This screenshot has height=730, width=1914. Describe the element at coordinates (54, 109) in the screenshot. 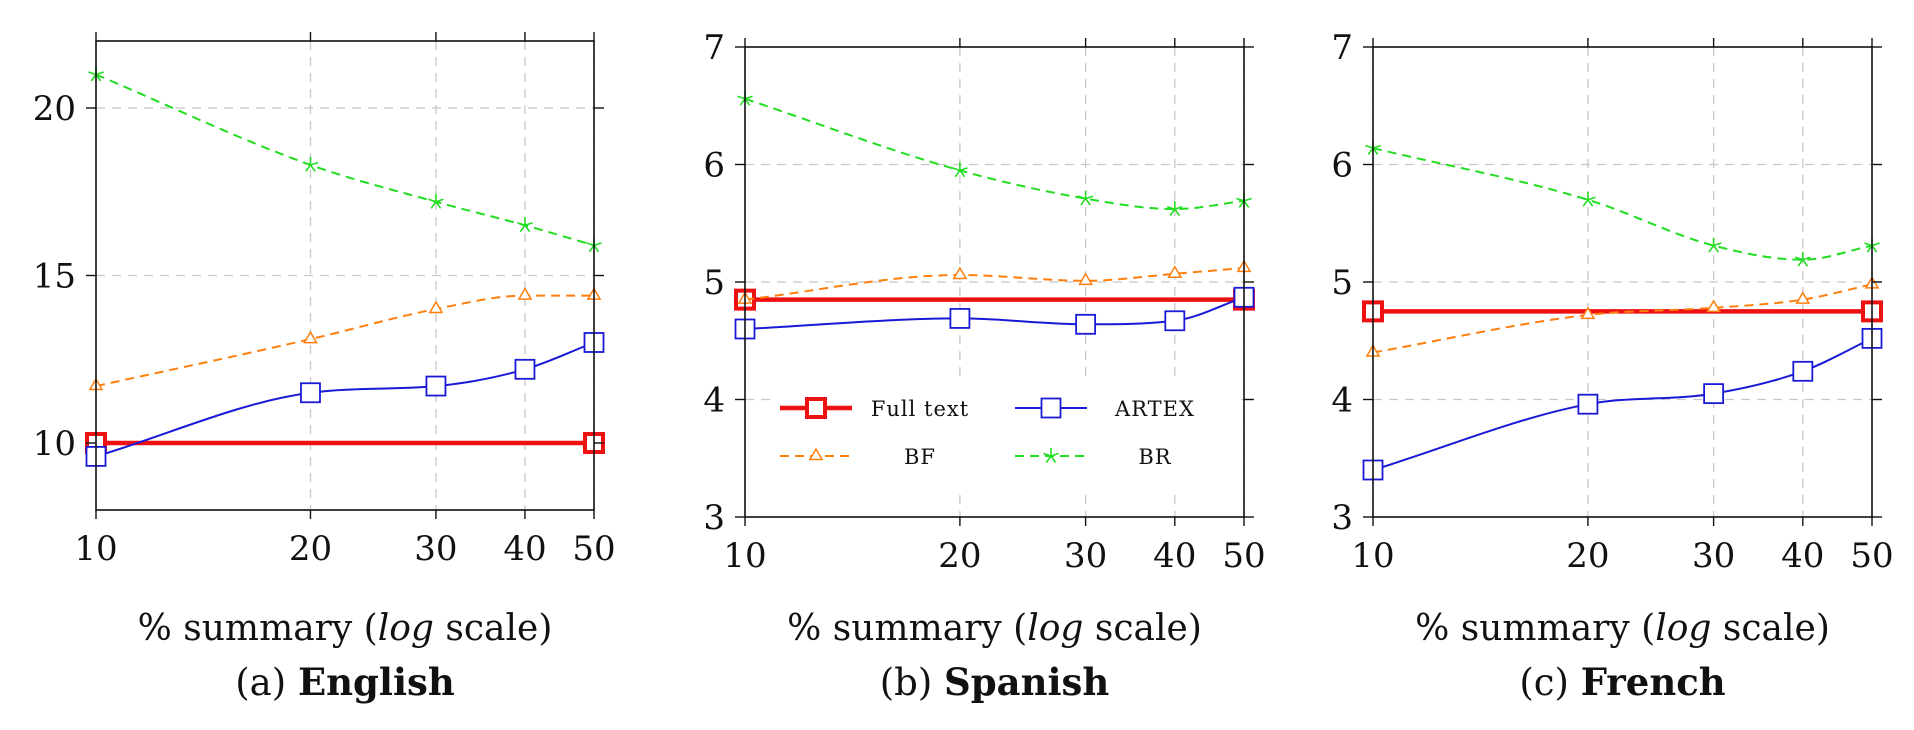

I see `y-tick-label: 20` at that location.